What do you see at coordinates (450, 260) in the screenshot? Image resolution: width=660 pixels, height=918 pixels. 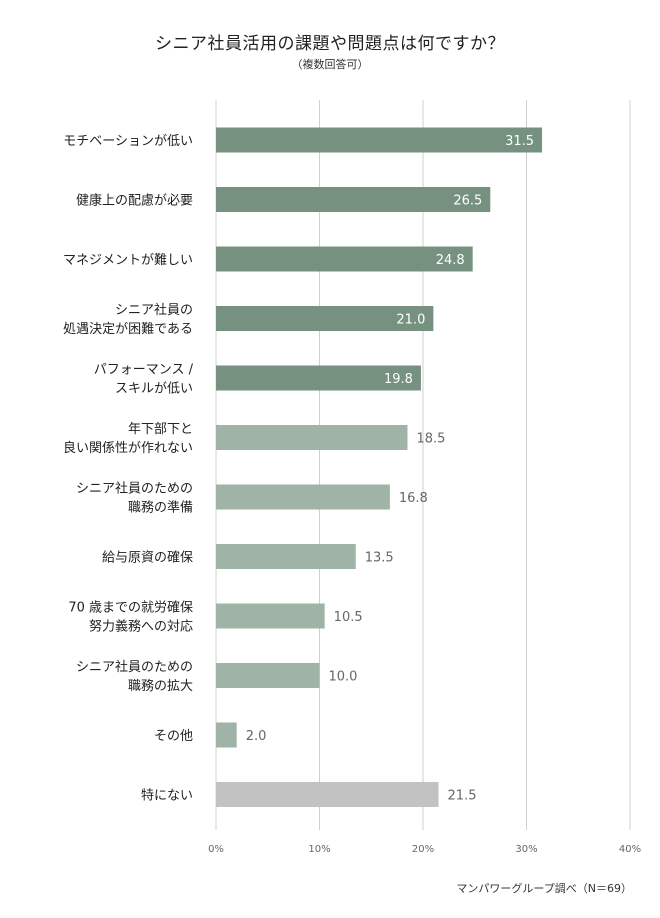 I see `data-label: 24.8` at bounding box center [450, 260].